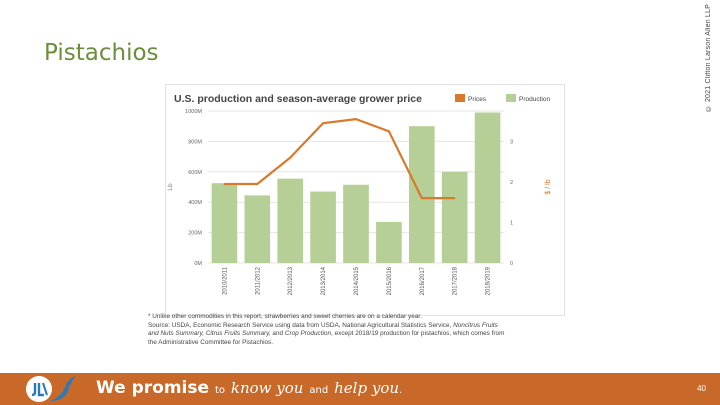  I want to click on production-bar-2012/2013, so click(290, 220).